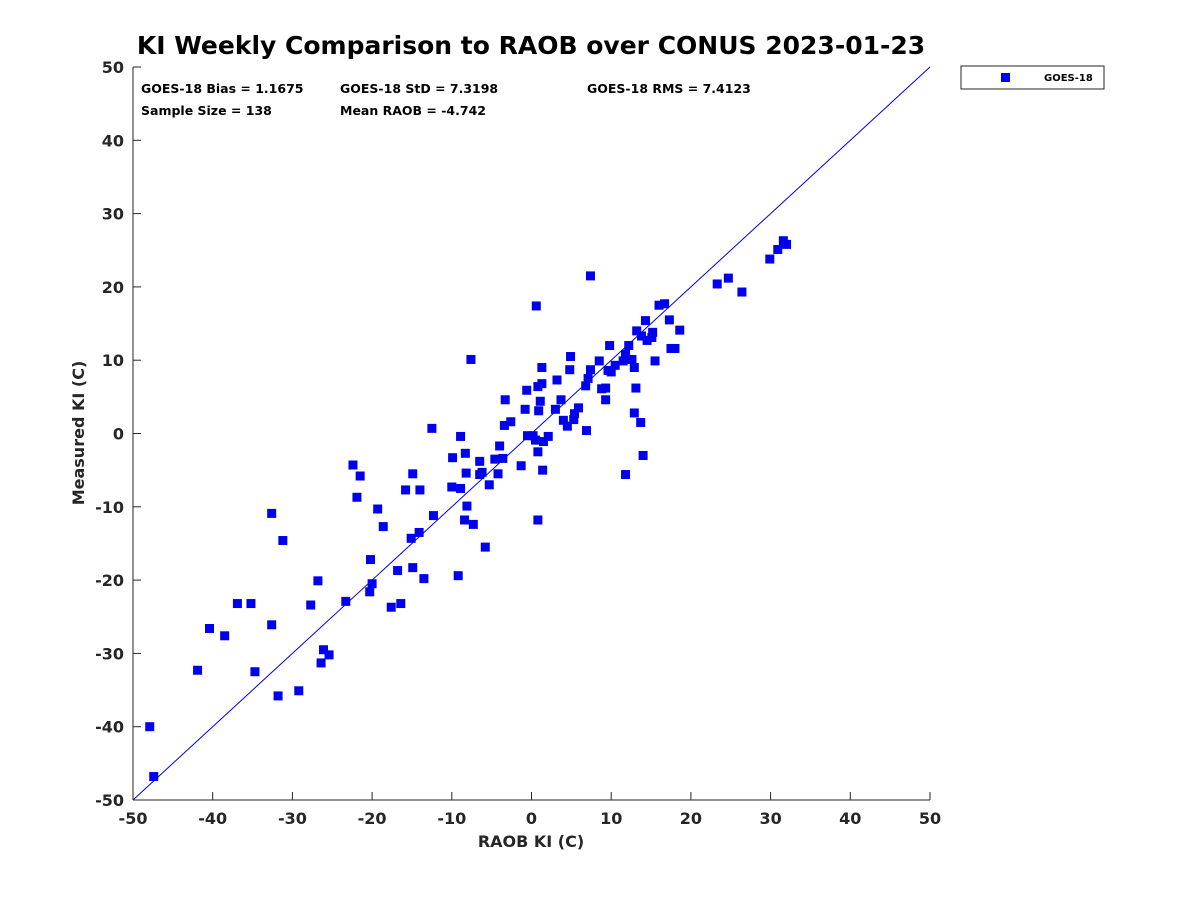  What do you see at coordinates (930, 818) in the screenshot?
I see `x-tick-label: 50` at bounding box center [930, 818].